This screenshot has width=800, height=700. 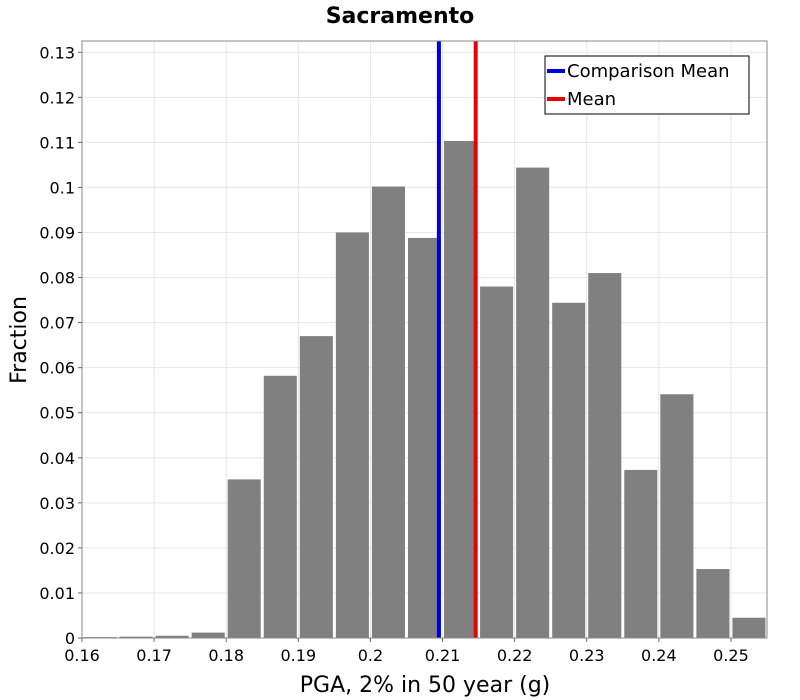 I want to click on x-axis-ticks: 0.16 0.17 0.18 0.19 0.2 0.21 0.22 0.23 0.24 0.25, so click(x=406, y=651).